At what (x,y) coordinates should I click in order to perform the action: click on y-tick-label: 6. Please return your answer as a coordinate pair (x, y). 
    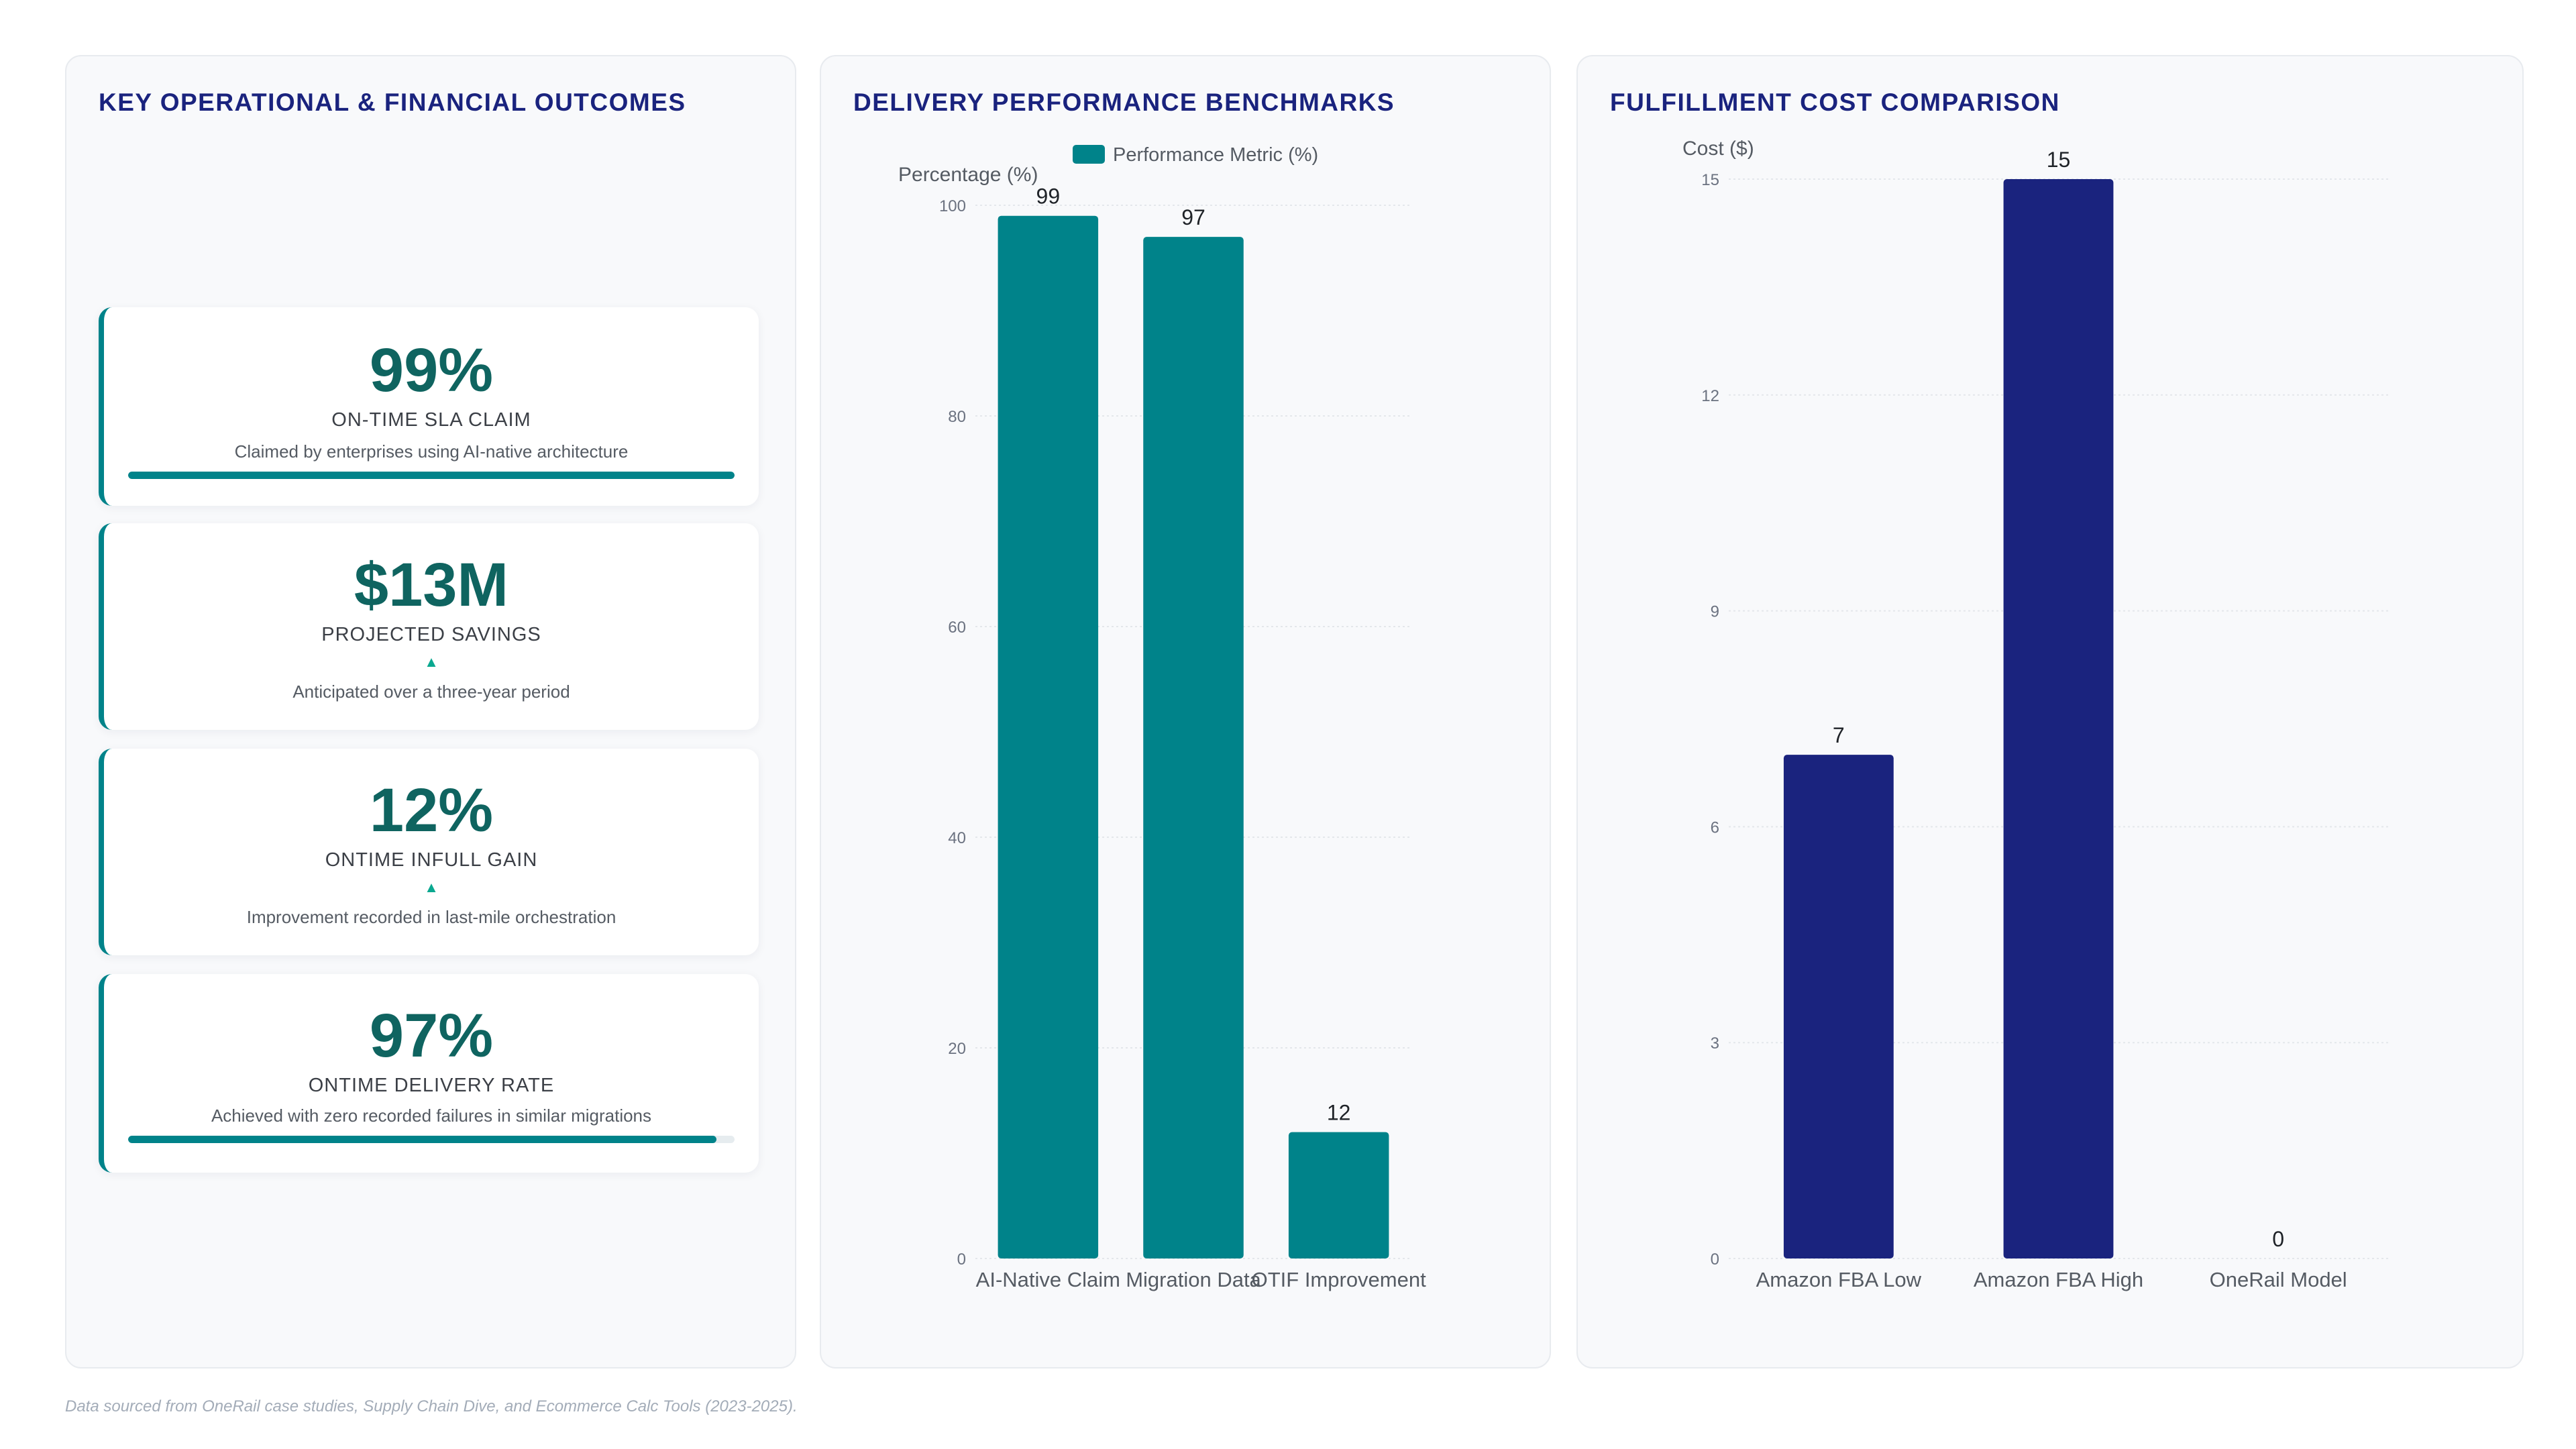
    Looking at the image, I should click on (1715, 827).